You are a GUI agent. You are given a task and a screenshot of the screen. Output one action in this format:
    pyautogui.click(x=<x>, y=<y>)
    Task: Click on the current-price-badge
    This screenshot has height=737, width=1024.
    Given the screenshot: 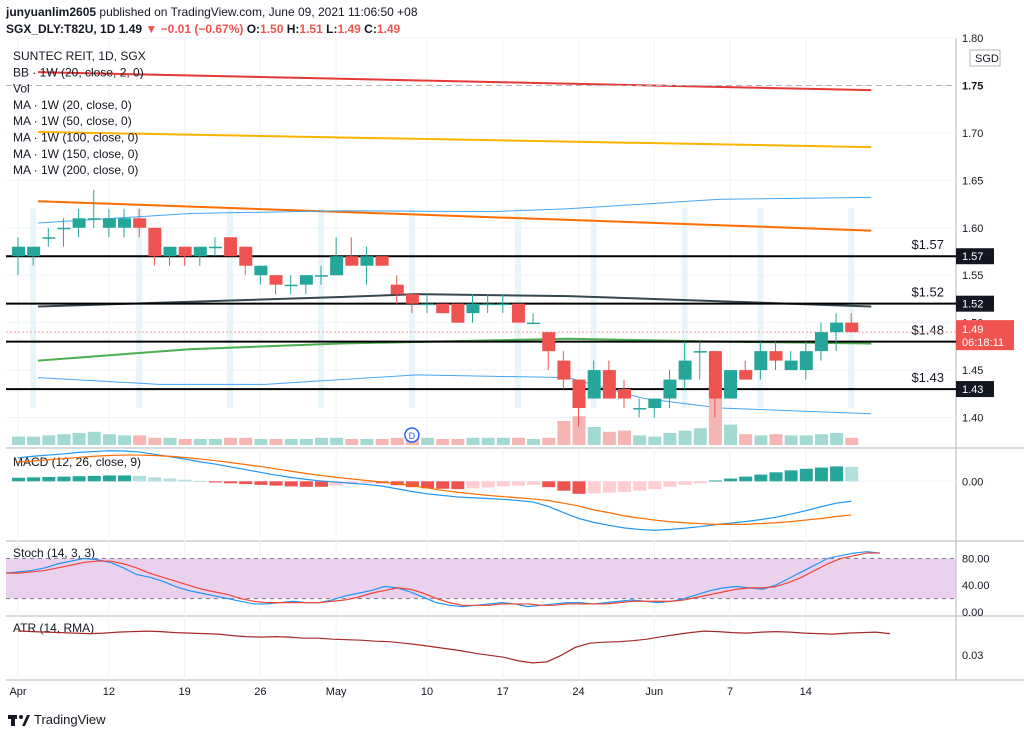 What is the action you would take?
    pyautogui.click(x=985, y=335)
    